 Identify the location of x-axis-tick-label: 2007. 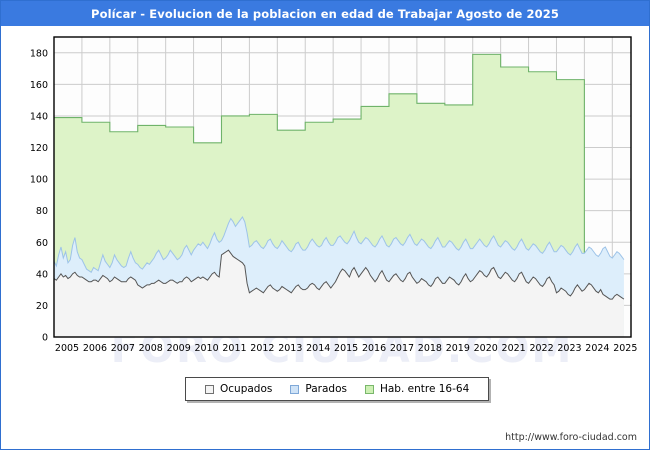
(123, 348).